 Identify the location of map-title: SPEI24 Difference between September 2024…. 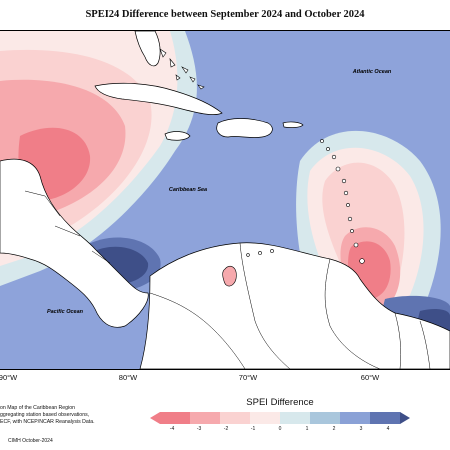
(225, 14).